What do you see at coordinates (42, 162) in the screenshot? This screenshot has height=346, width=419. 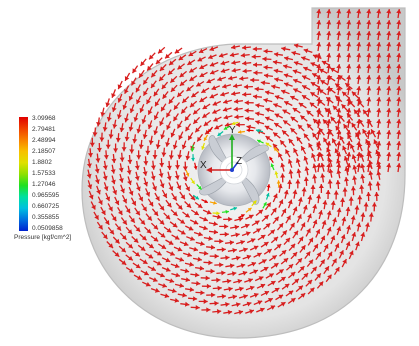 I see `legend-value: 1.8802` at bounding box center [42, 162].